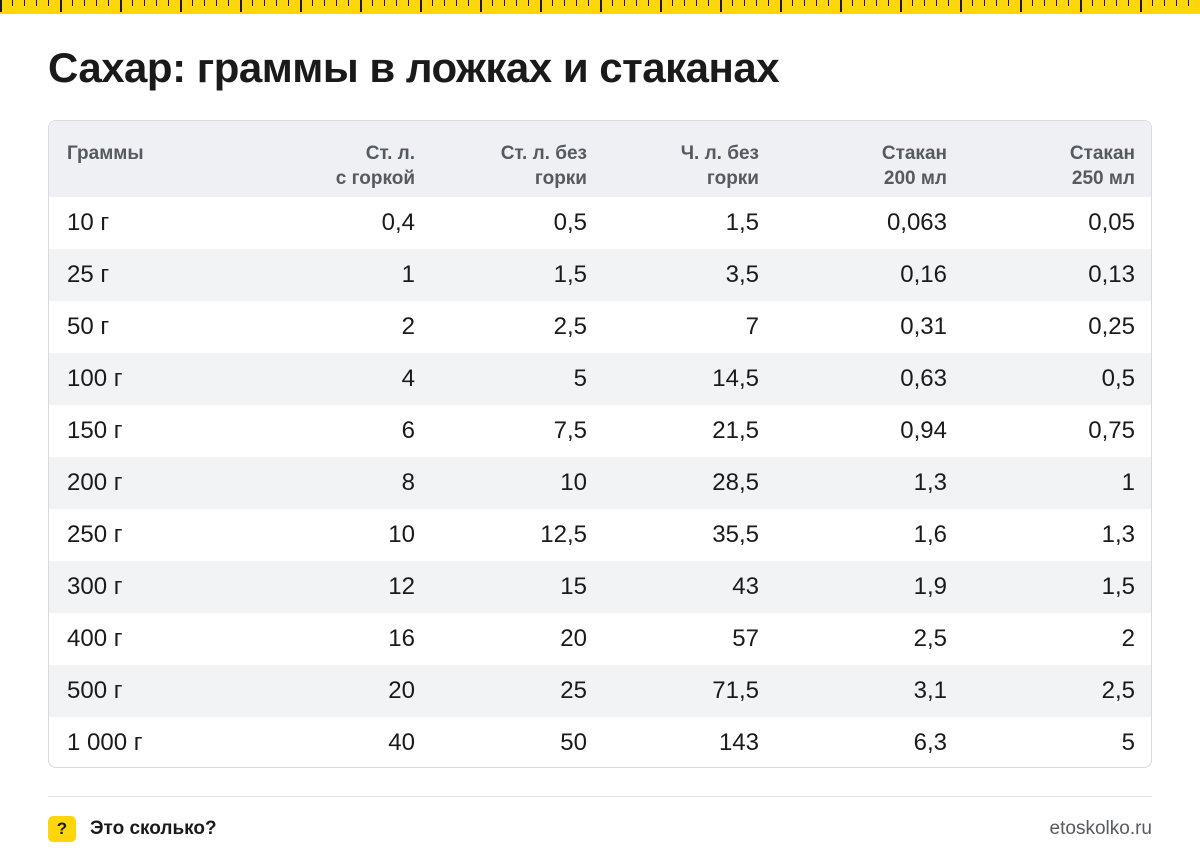 The image size is (1200, 860). Describe the element at coordinates (95, 430) in the screenshot. I see `grams-cell: 150 г` at that location.